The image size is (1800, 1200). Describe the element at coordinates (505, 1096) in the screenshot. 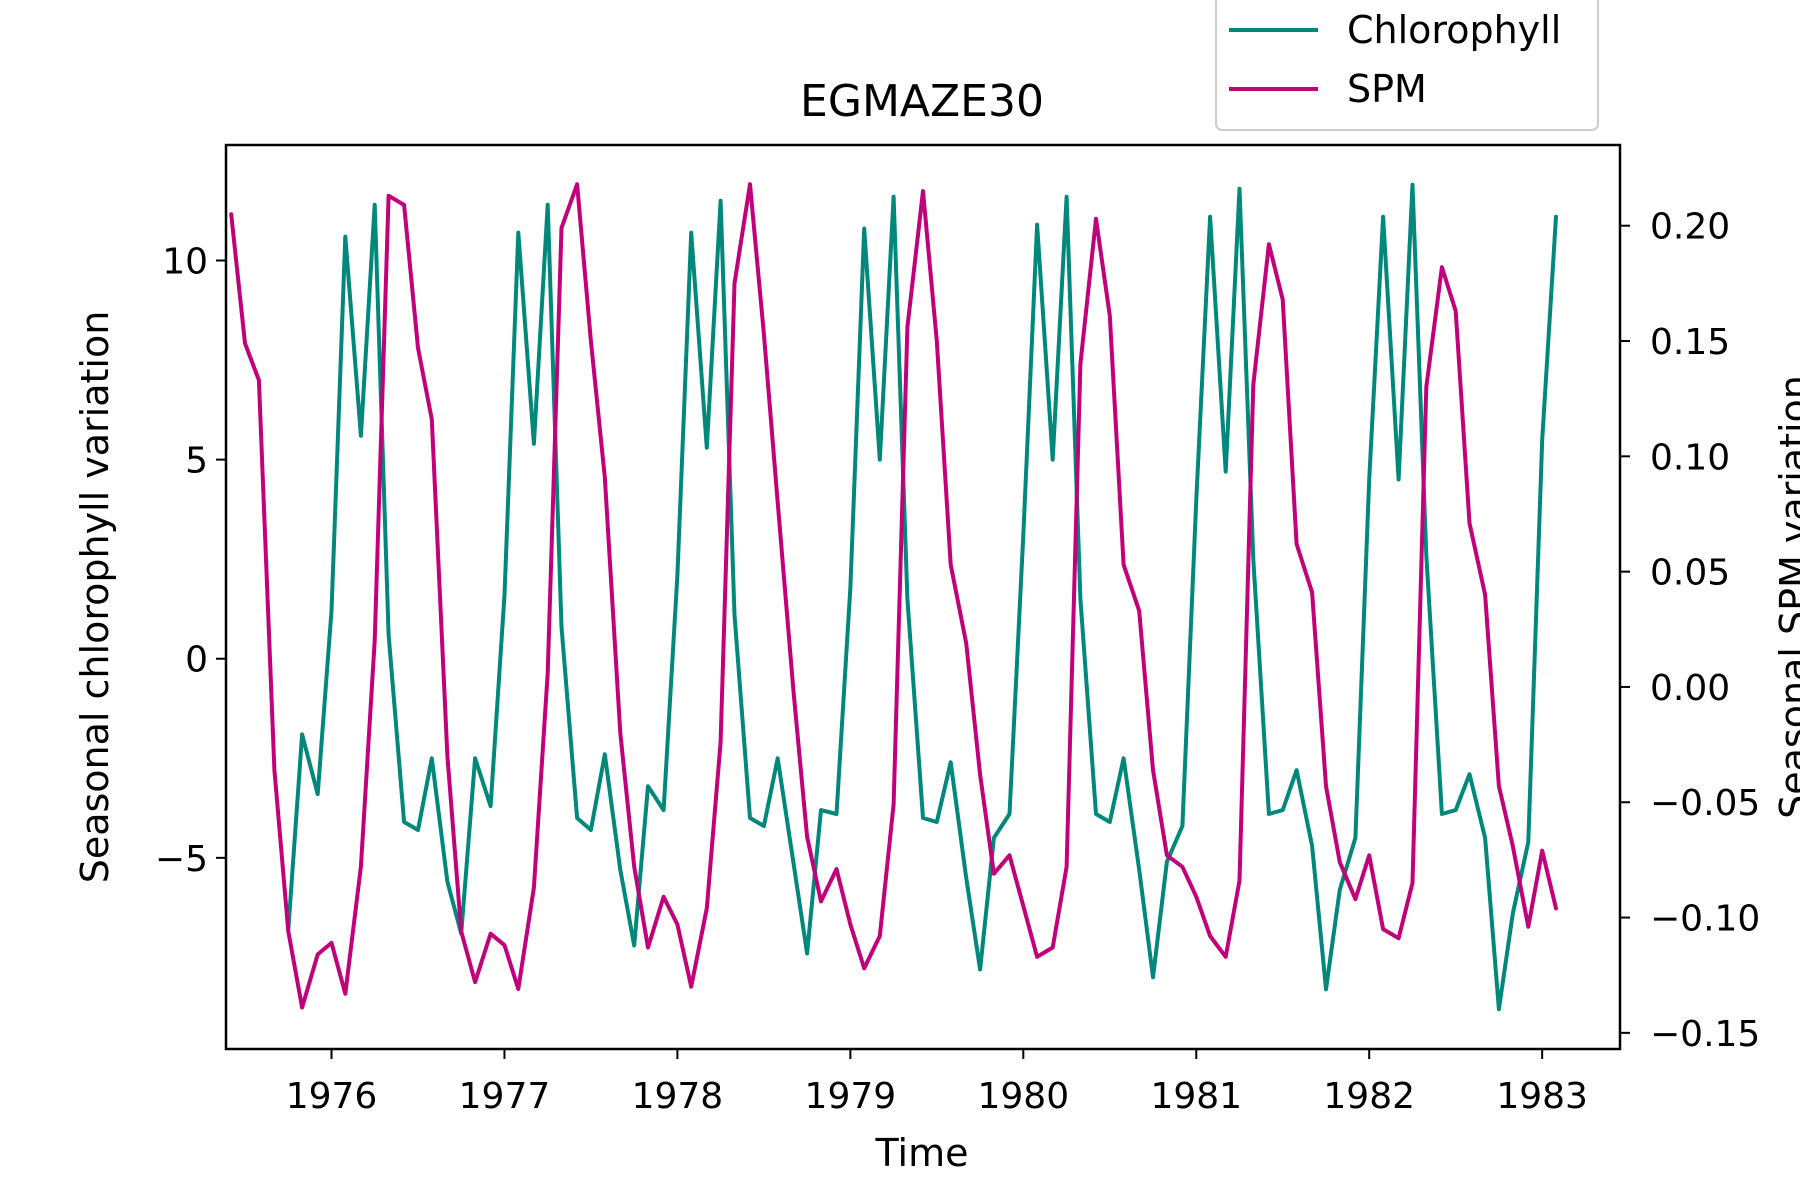

I see `x-tick-label: 1977` at that location.